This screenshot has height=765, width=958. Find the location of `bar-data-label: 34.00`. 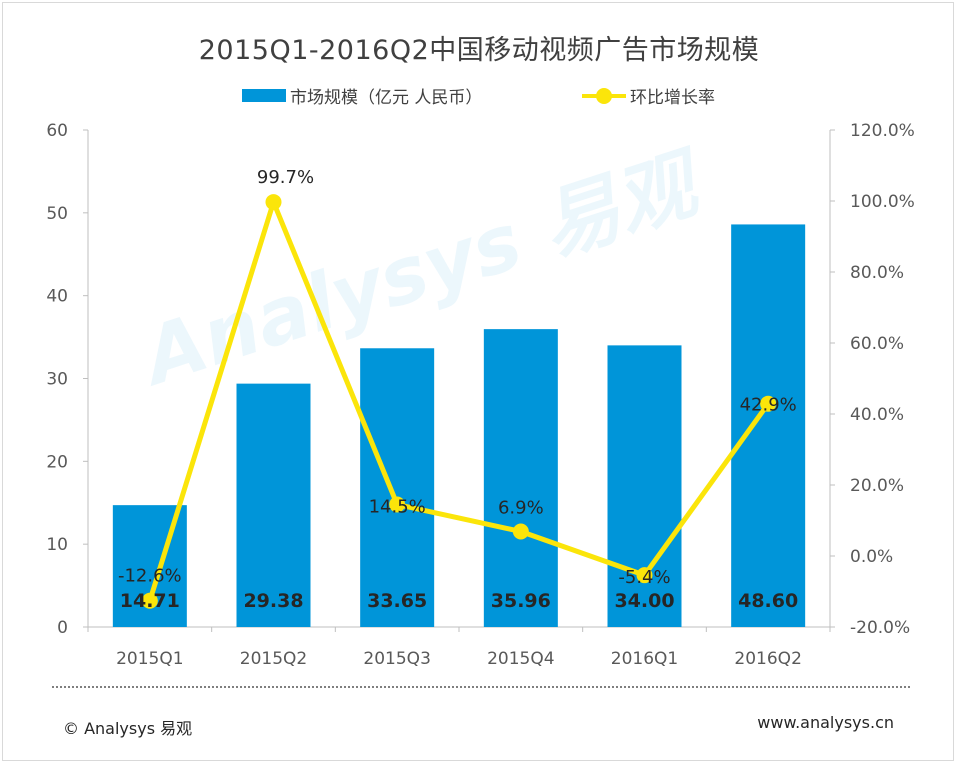

bar-data-label: 34.00 is located at coordinates (644, 601).